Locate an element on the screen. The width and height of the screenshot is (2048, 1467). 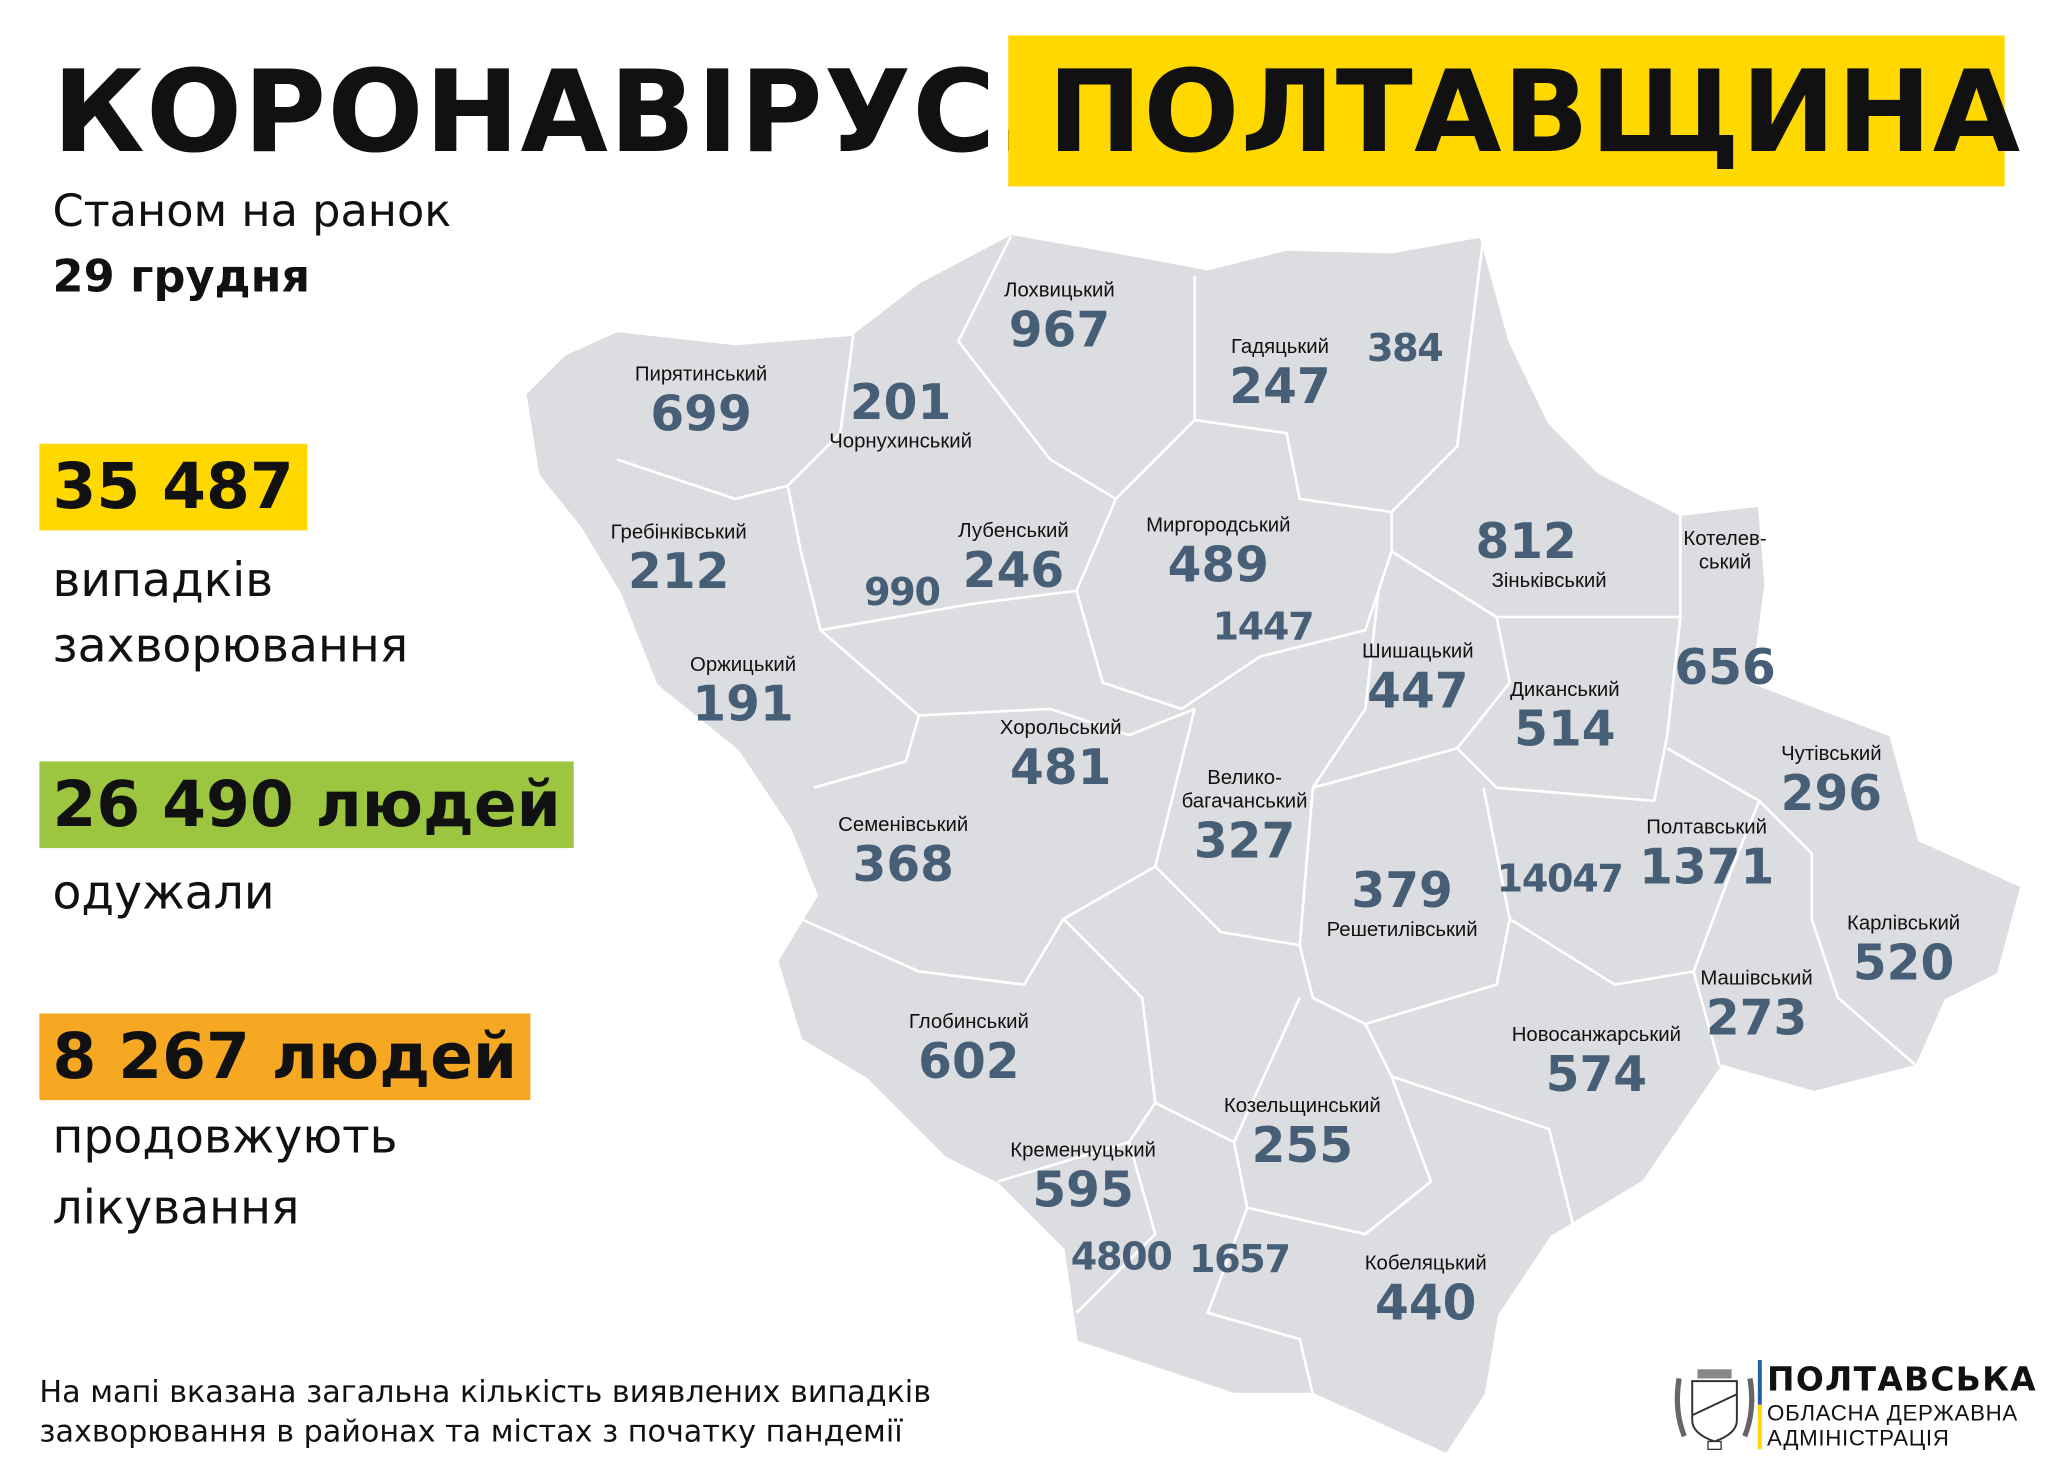
district-mashivka: Машівський 273 is located at coordinates (1756, 1007).